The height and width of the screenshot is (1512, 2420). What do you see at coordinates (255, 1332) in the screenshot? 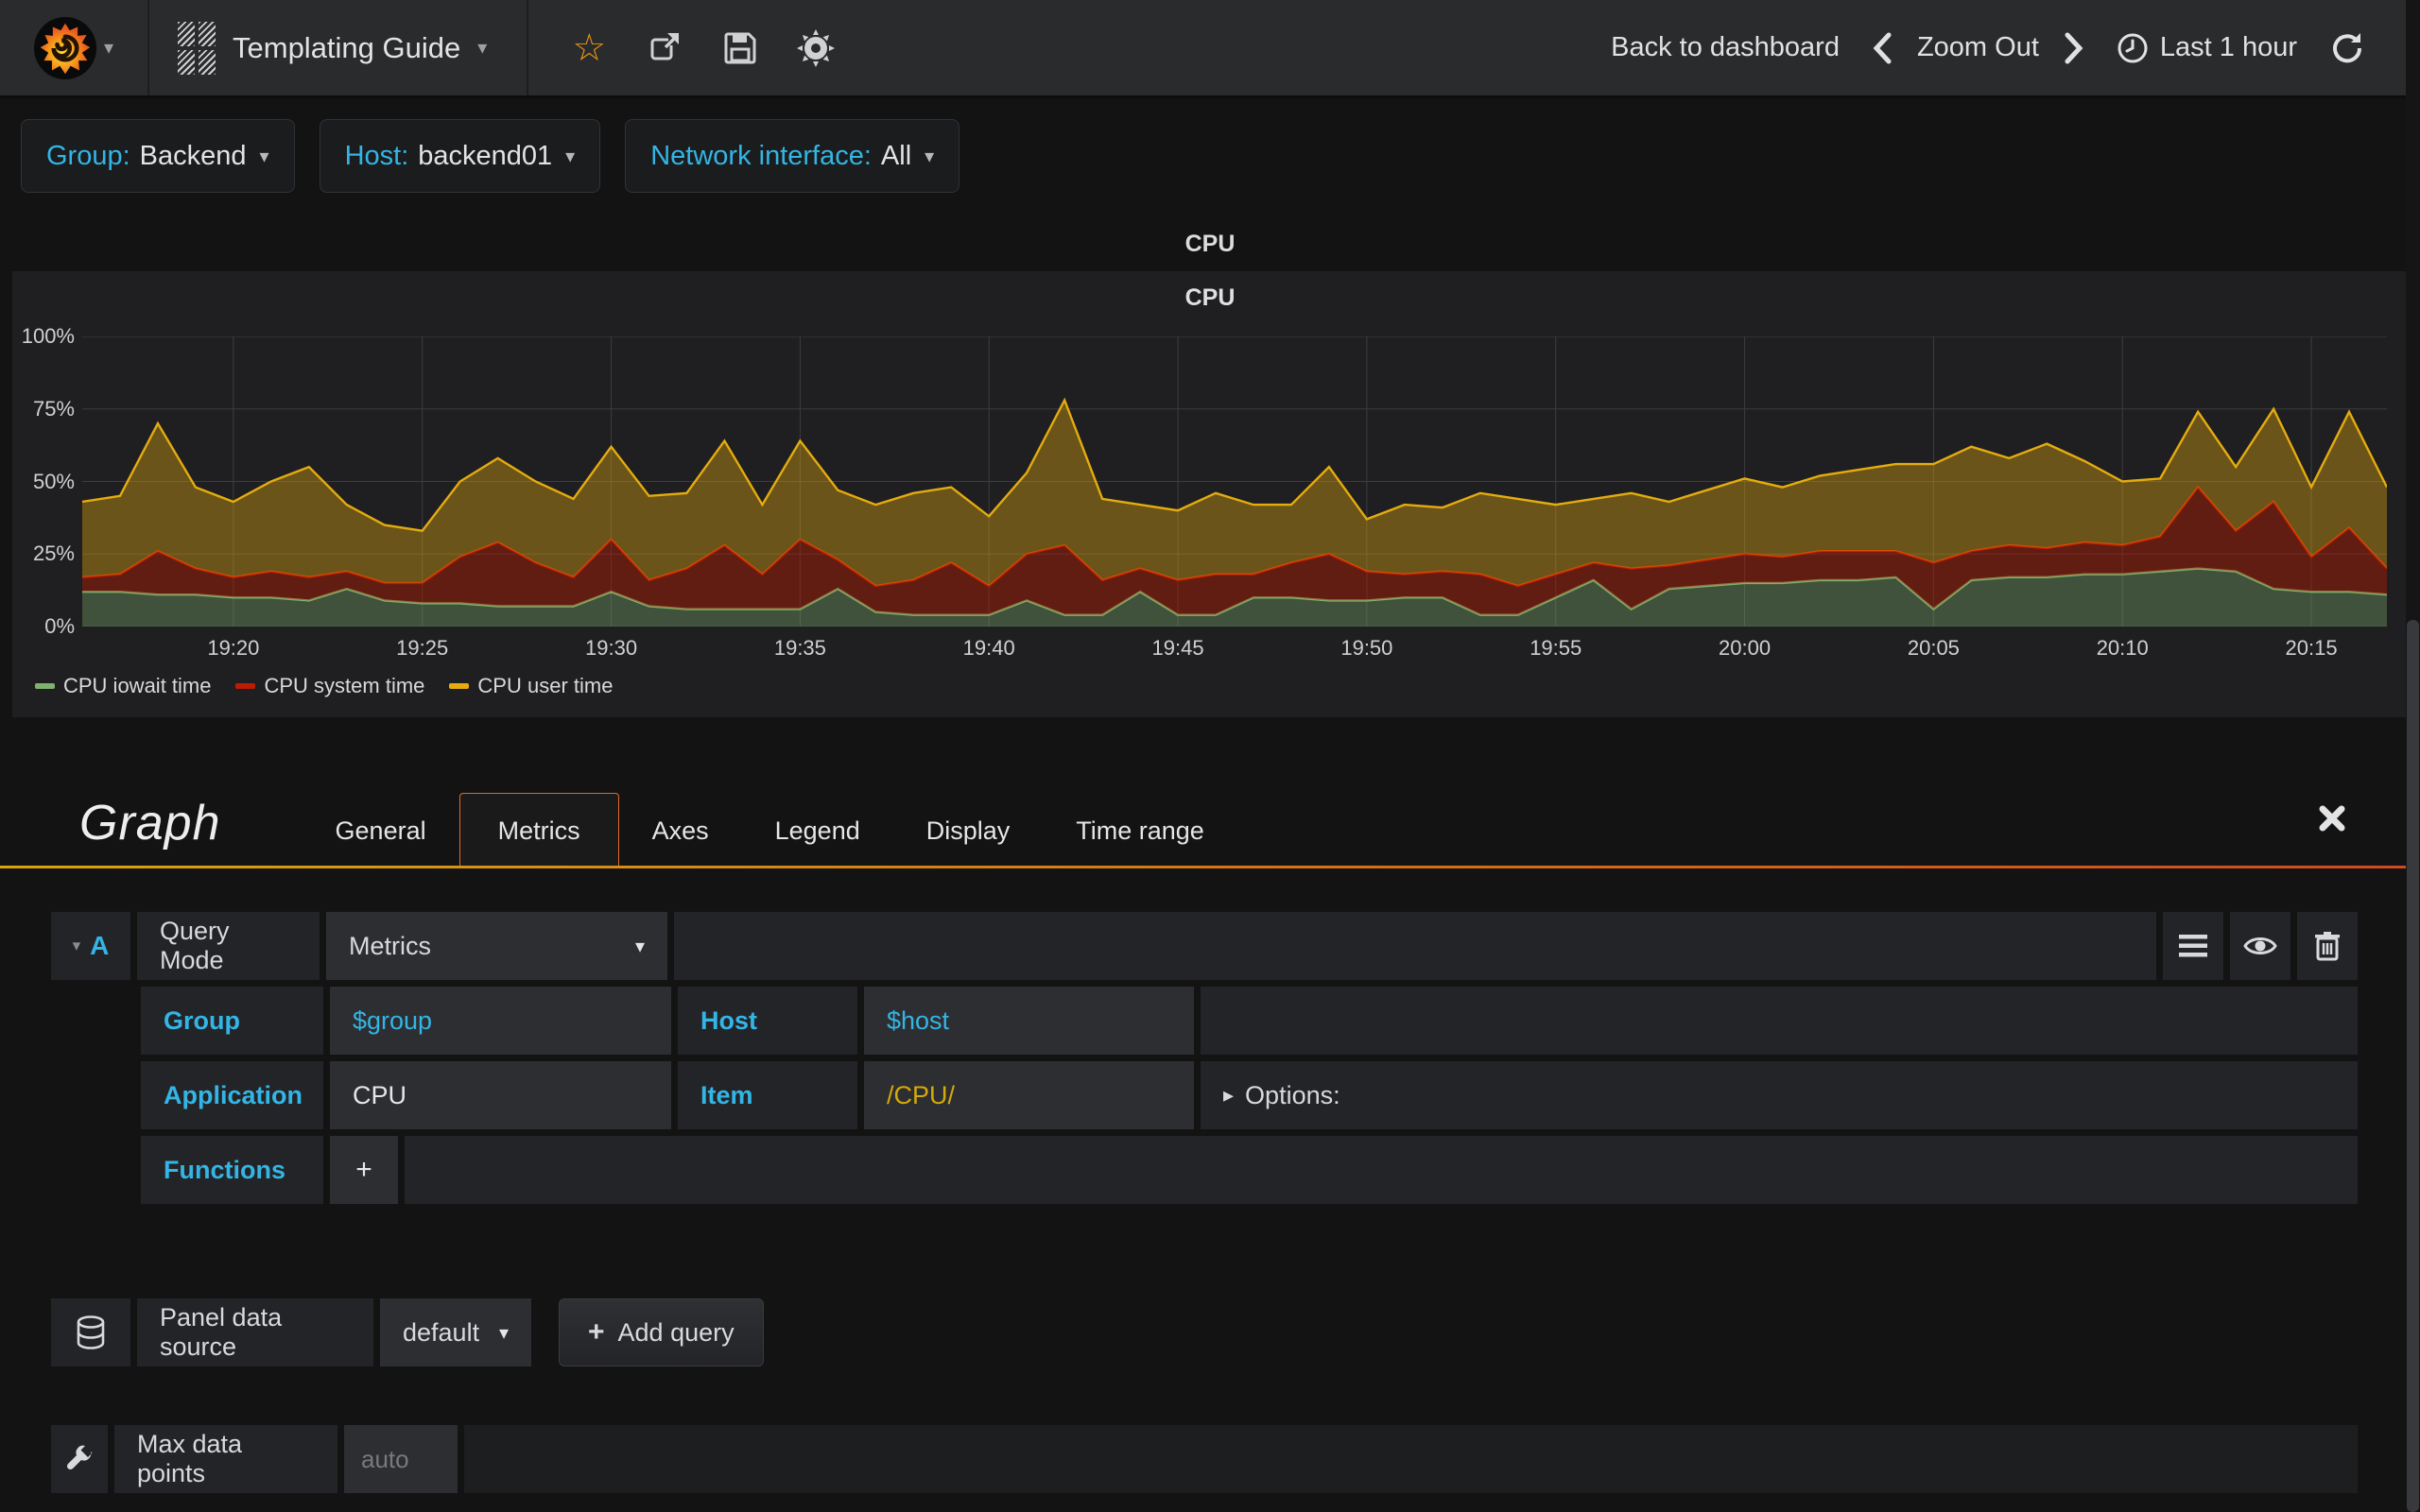
I see `panel-datasource-label: Panel data source` at bounding box center [255, 1332].